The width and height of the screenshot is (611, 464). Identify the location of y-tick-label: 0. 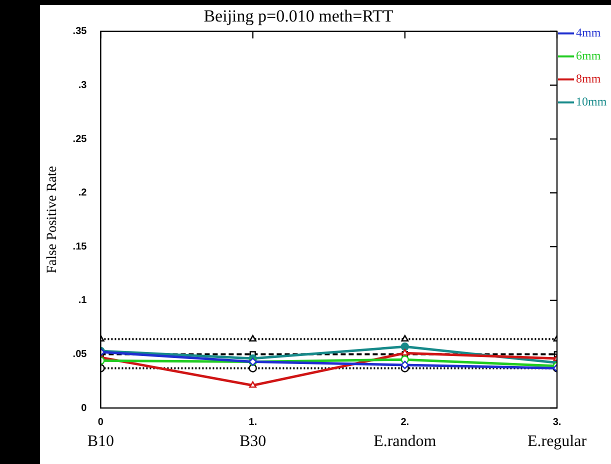
(84, 408).